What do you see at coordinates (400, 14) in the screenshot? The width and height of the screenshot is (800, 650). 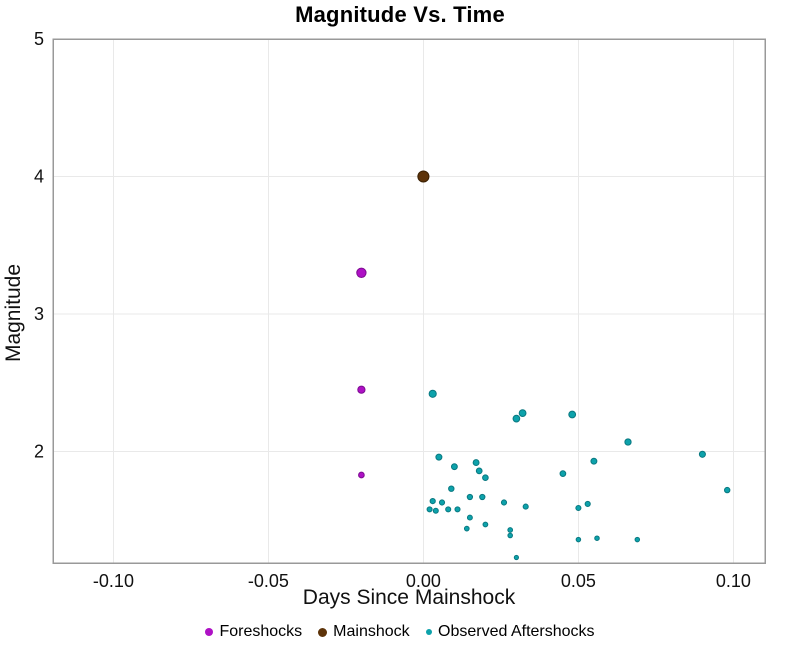 I see `chart-title: Magnitude Vs. Time` at bounding box center [400, 14].